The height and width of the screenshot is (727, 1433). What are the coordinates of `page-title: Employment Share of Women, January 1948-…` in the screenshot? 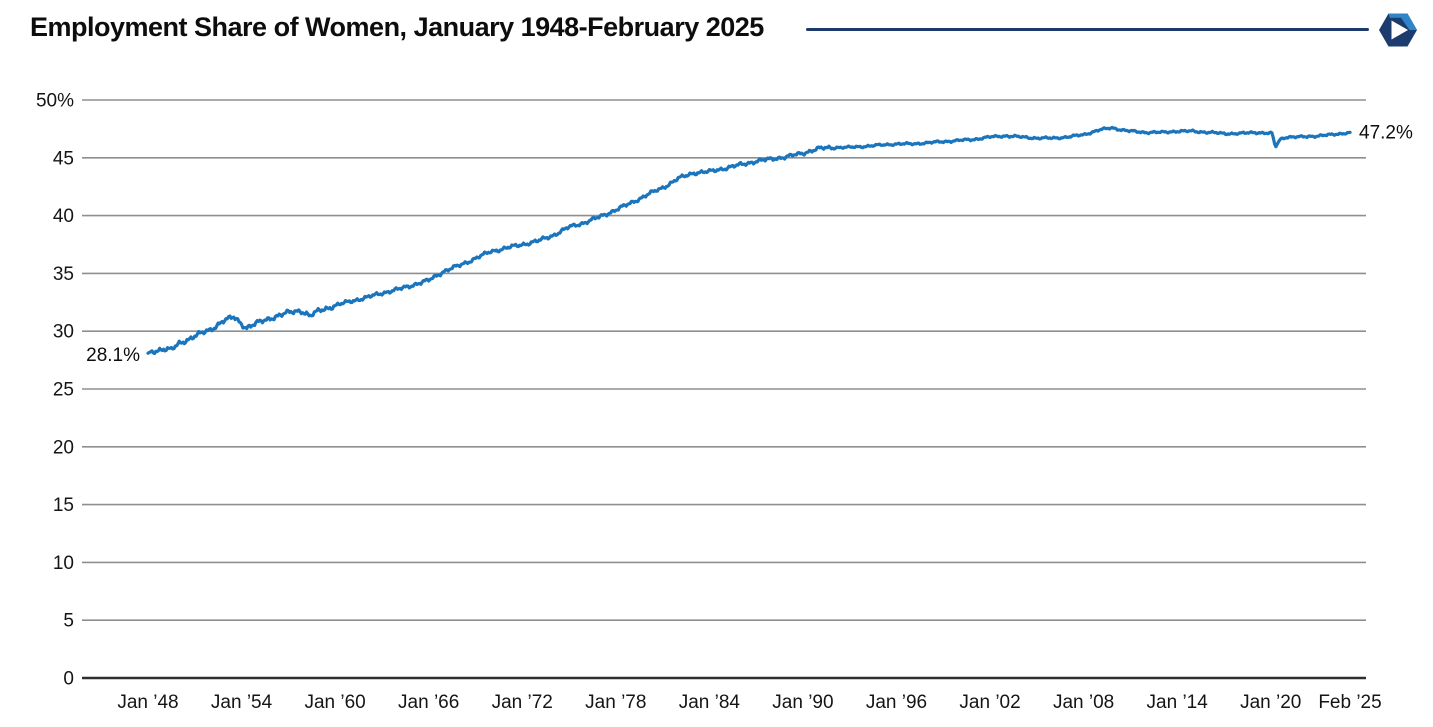 It's located at (397, 27).